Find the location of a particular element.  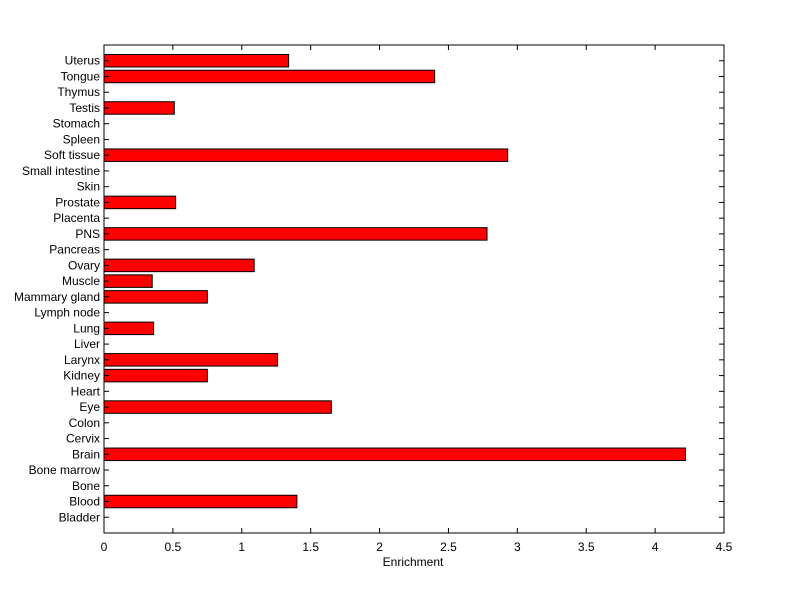

y-tick-label-thymus: Thymus is located at coordinates (78, 92).